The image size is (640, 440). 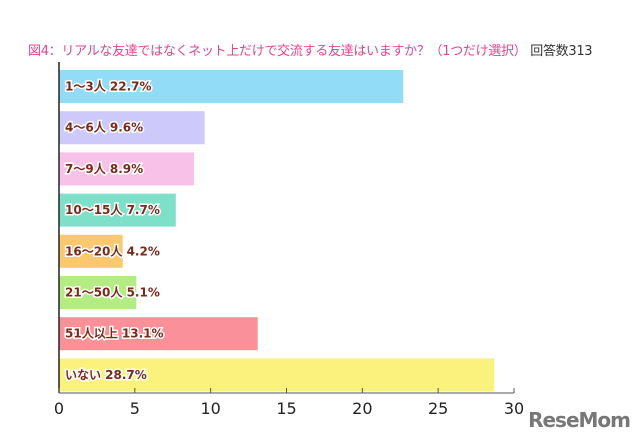 I want to click on bar-label-1: 1〜3人 22.7%, so click(x=108, y=86).